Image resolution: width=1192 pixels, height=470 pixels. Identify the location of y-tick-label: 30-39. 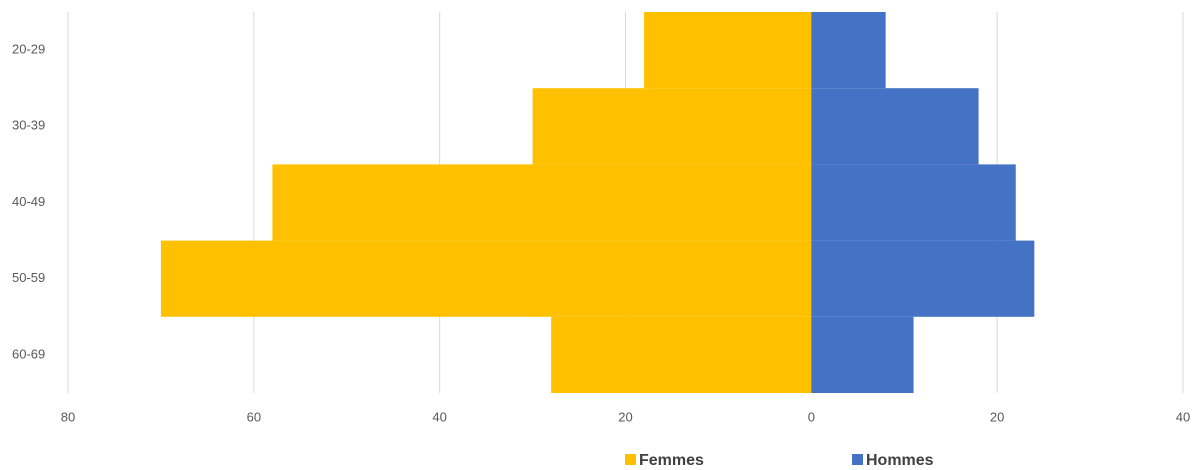
(28, 125).